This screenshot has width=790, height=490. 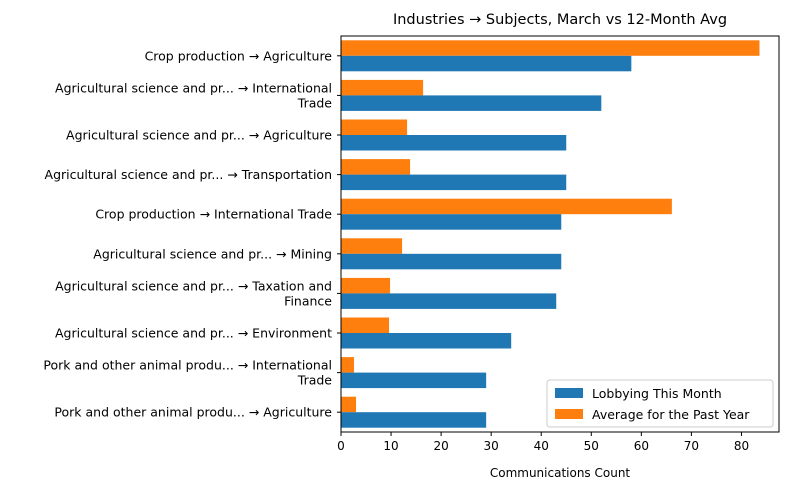 What do you see at coordinates (560, 473) in the screenshot?
I see `x-axis-label: Communications Count` at bounding box center [560, 473].